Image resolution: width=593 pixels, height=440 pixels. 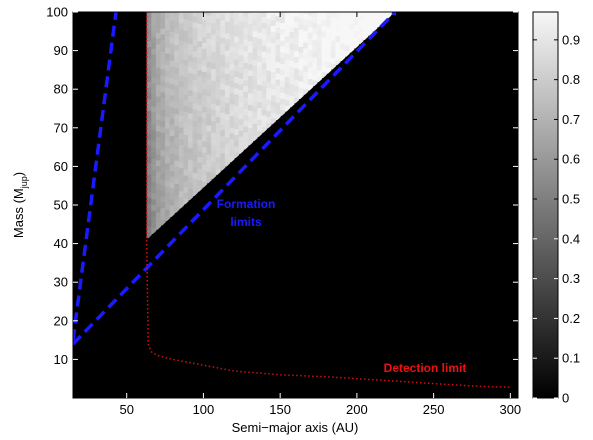 What do you see at coordinates (57, 12) in the screenshot?
I see `y-tick-label: 100` at bounding box center [57, 12].